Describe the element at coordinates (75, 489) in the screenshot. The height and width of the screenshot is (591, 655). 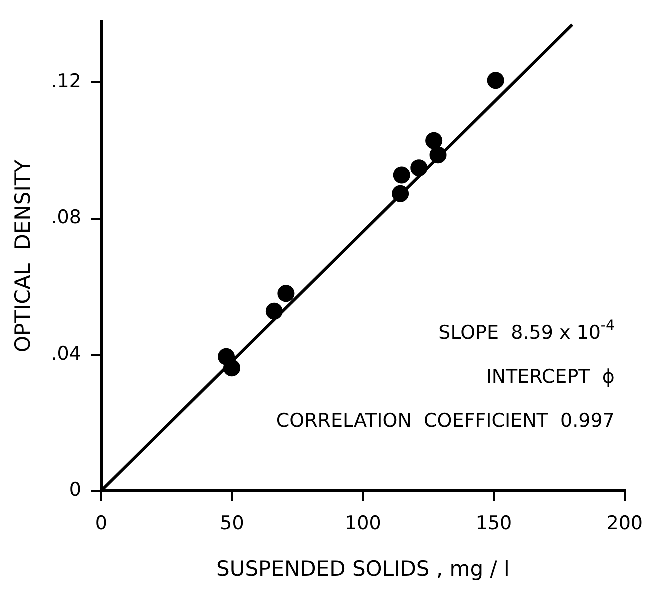
I see `y-tick-label: 0` at that location.